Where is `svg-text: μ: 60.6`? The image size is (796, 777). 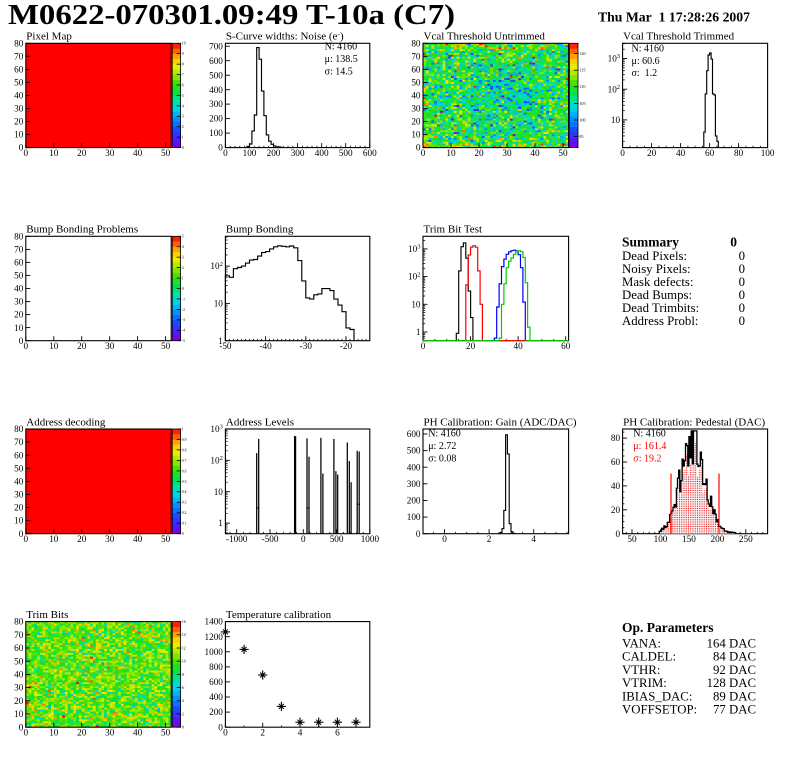
svg-text: μ: 60.6 is located at coordinates (646, 61).